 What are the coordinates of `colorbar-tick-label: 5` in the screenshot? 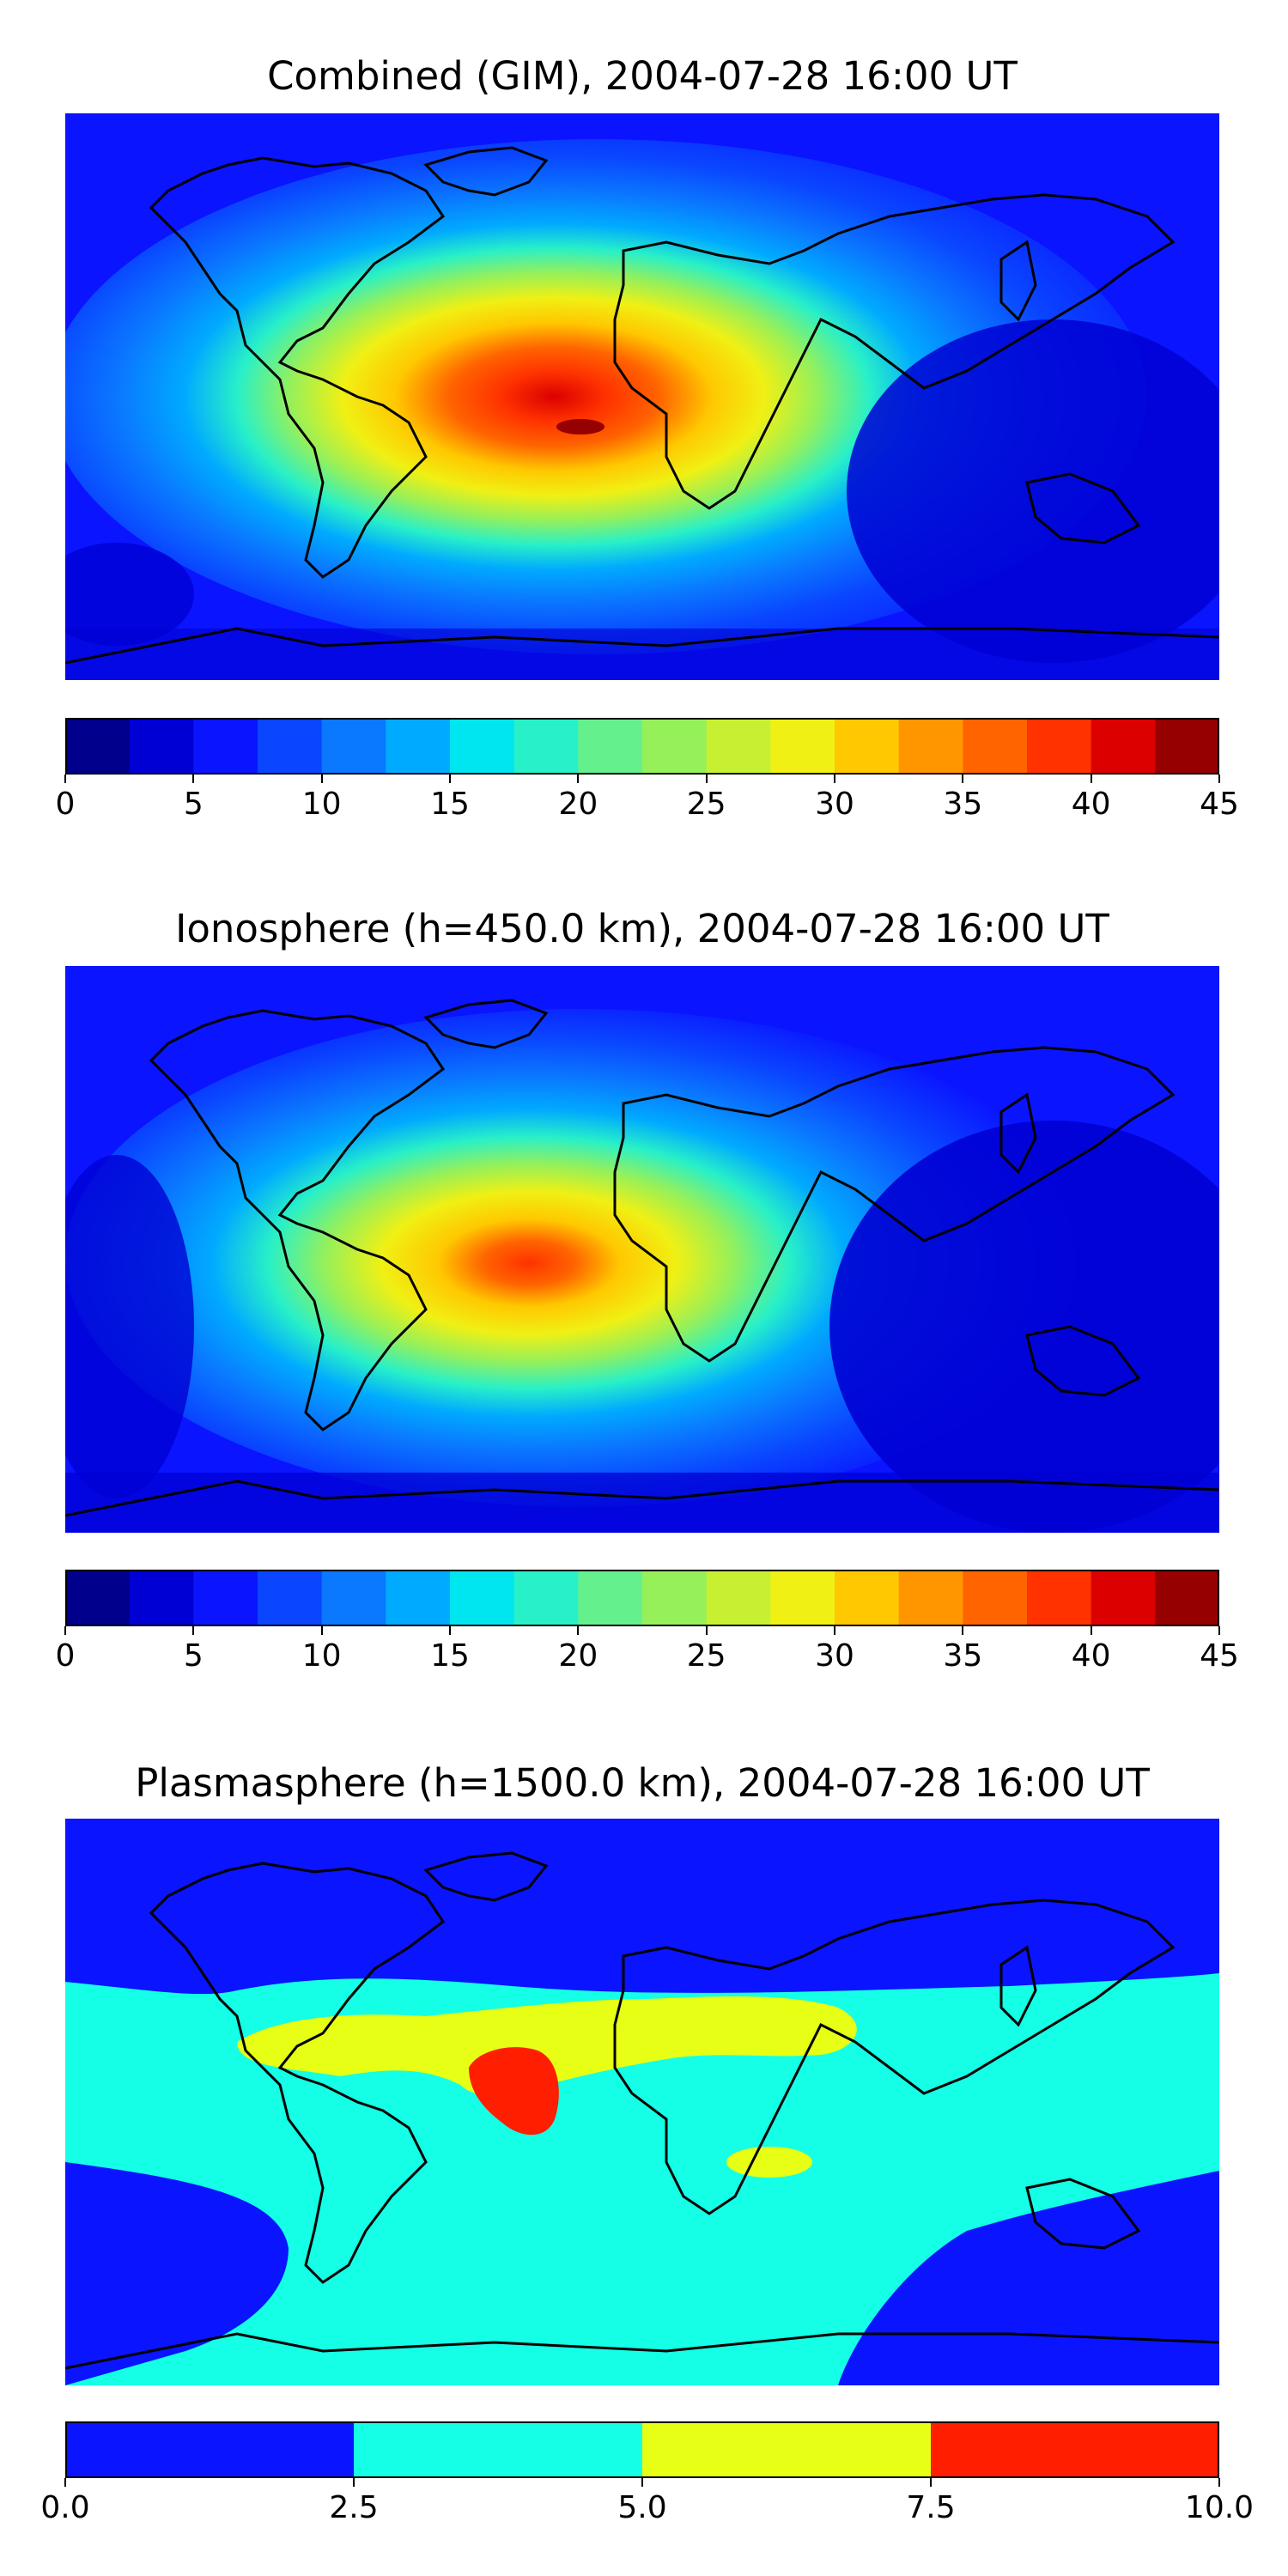 It's located at (193, 804).